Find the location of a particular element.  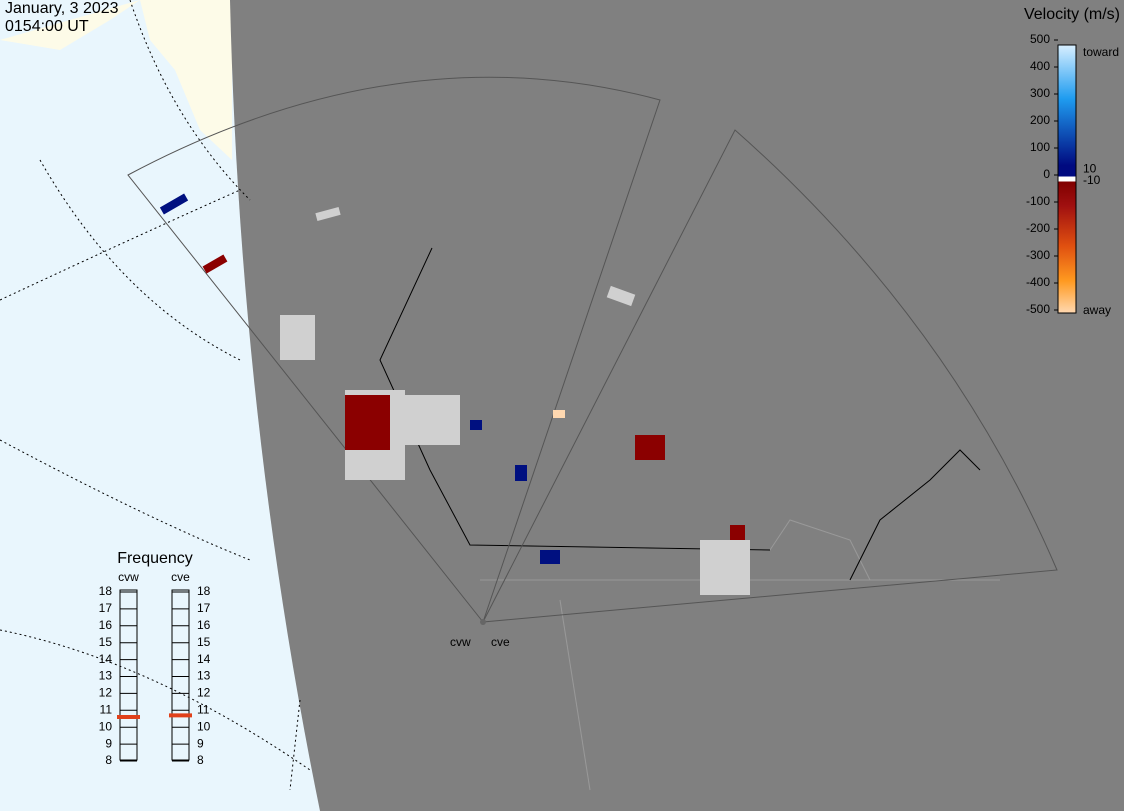

scale-tick-label: 200 is located at coordinates (1040, 120).